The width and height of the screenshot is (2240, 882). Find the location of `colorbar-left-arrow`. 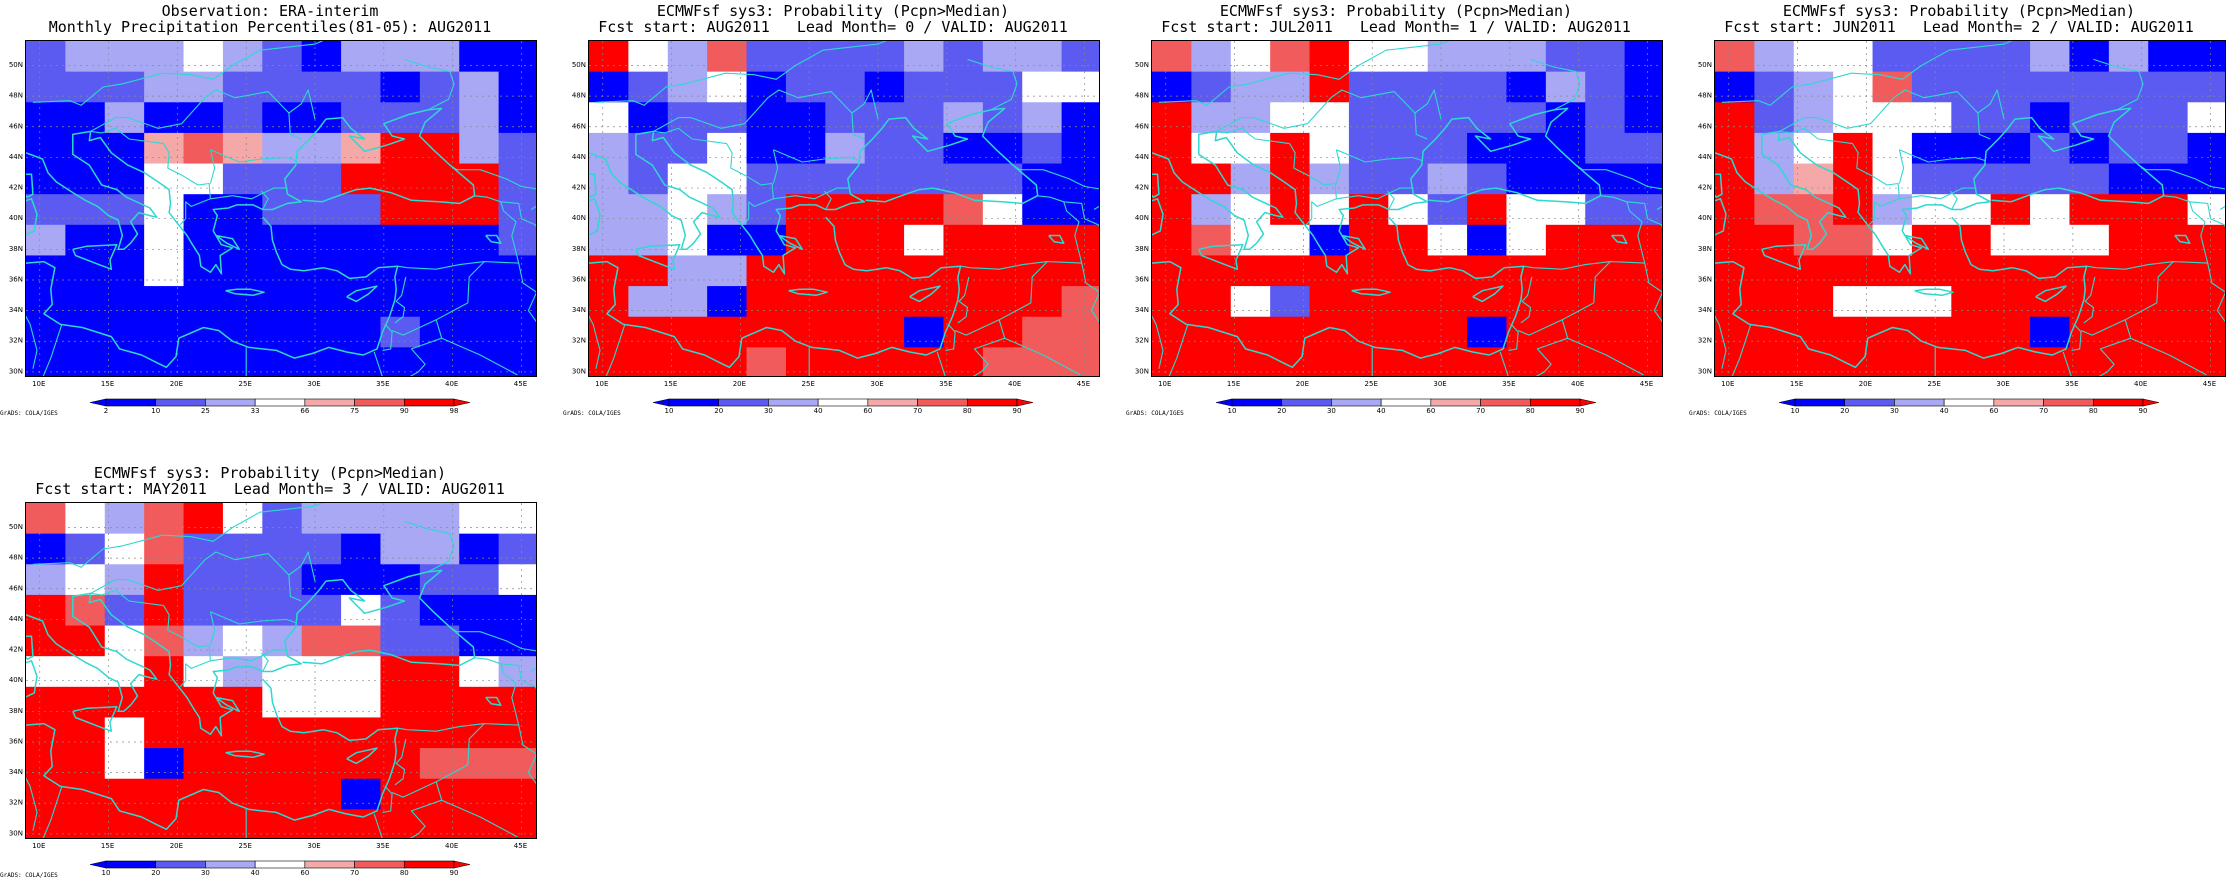

colorbar-left-arrow is located at coordinates (661, 402).